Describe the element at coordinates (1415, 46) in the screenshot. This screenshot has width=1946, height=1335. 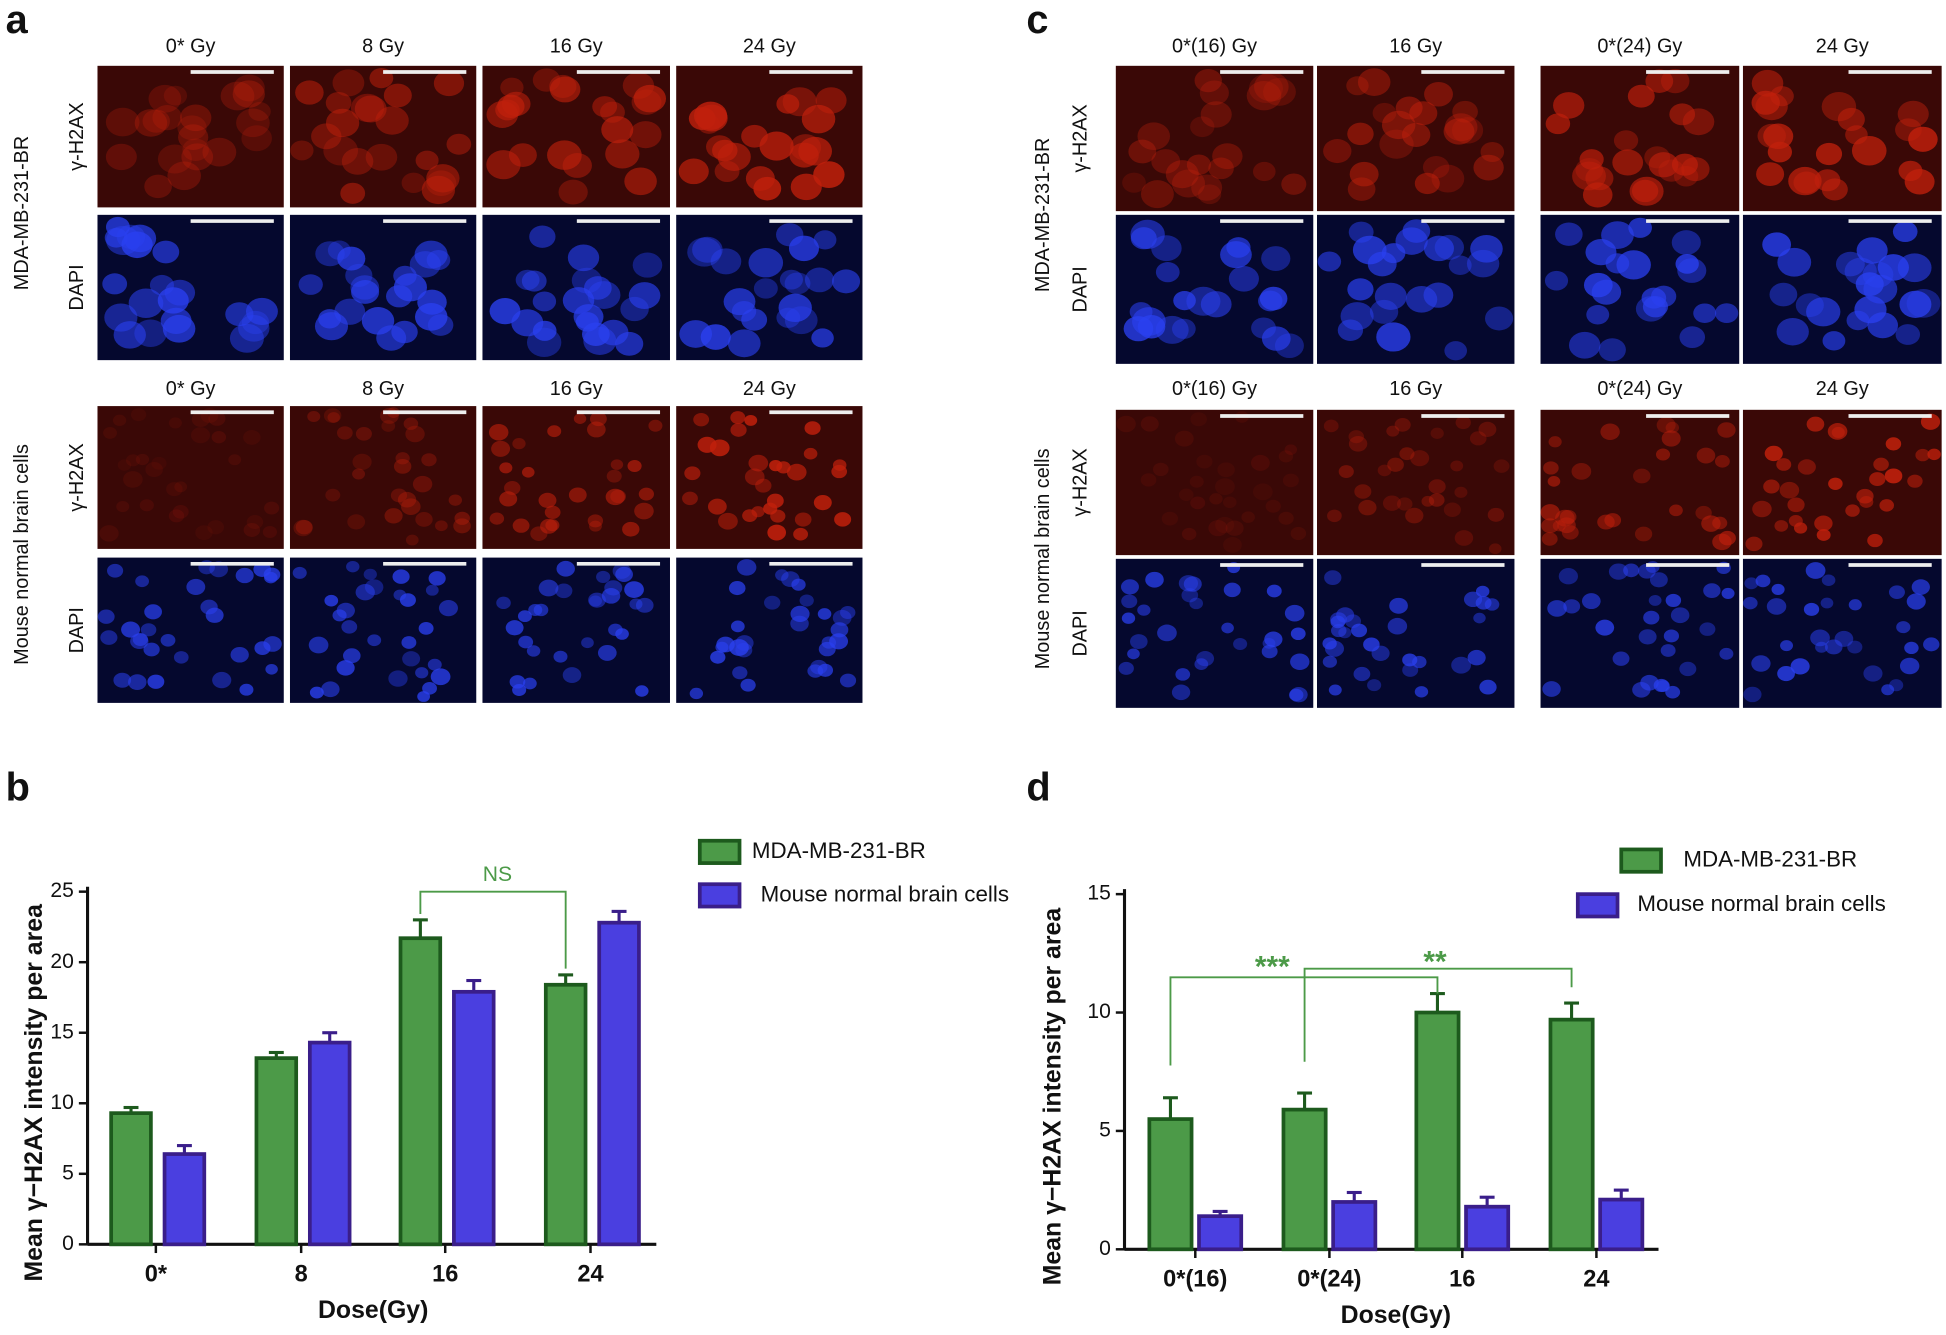
I see `dose-label: 16 Gy` at that location.